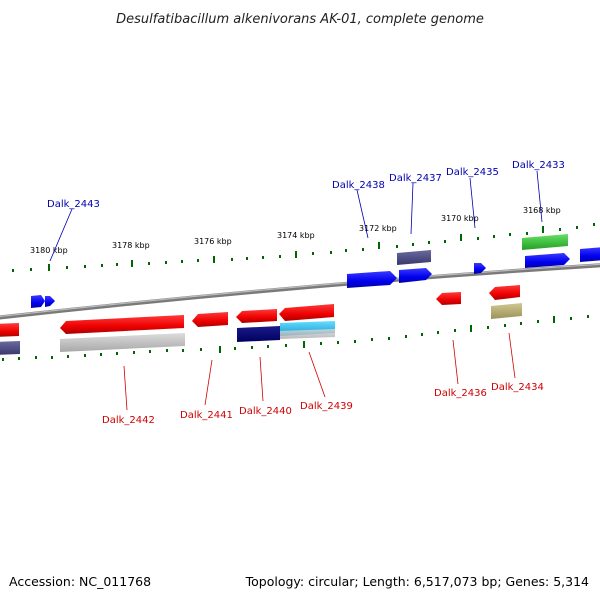 This screenshot has width=600, height=600. What do you see at coordinates (538, 165) in the screenshot?
I see `gene-label: Dalk_2433` at bounding box center [538, 165].